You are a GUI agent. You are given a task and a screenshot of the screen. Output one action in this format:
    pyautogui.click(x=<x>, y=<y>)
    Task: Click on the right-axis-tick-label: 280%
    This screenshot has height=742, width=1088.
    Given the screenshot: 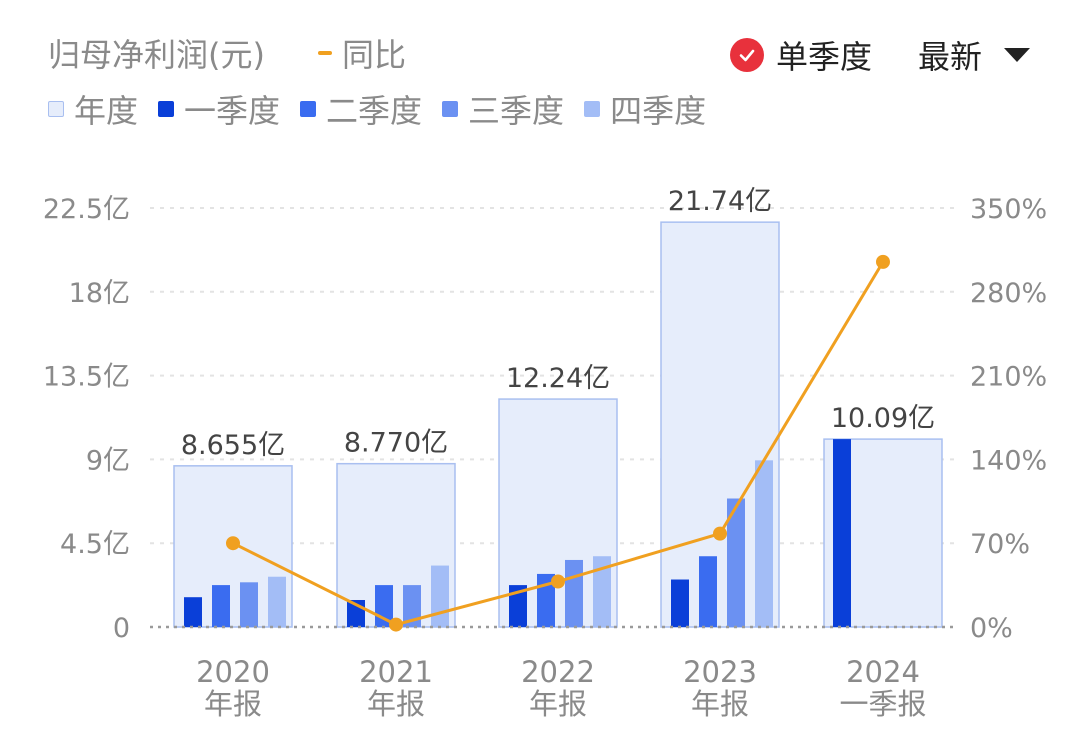 What is the action you would take?
    pyautogui.click(x=1008, y=293)
    